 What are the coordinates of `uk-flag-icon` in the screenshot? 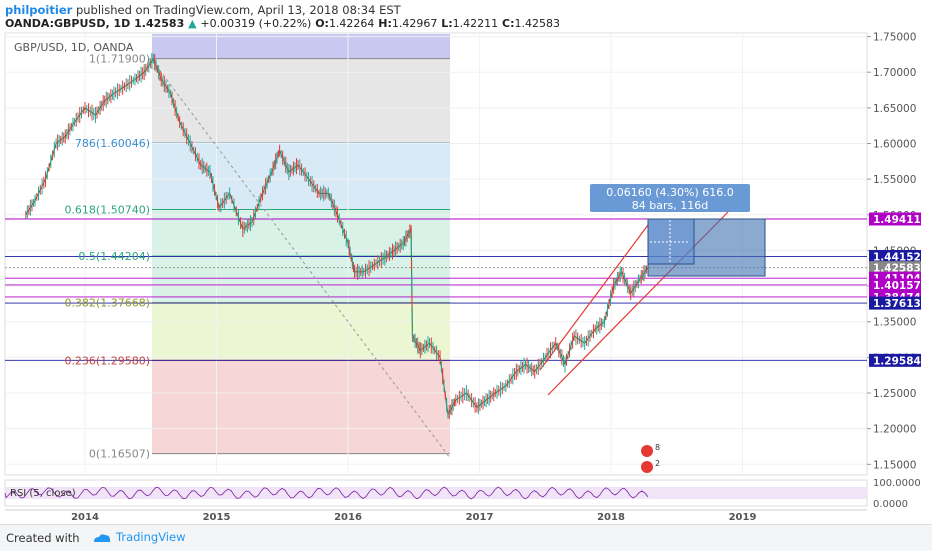 It's located at (647, 451).